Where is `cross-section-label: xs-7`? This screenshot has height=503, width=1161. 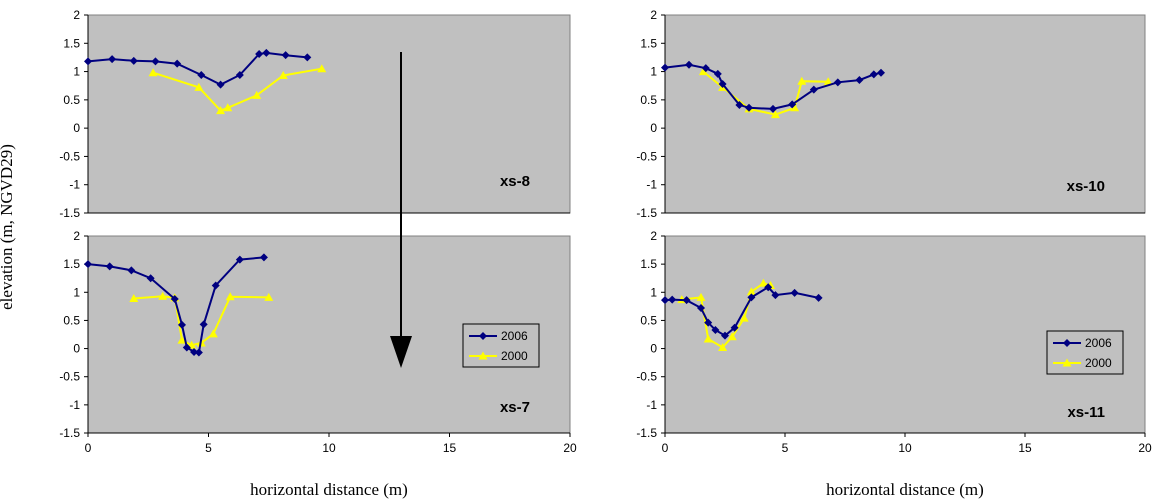
cross-section-label: xs-7 is located at coordinates (515, 407).